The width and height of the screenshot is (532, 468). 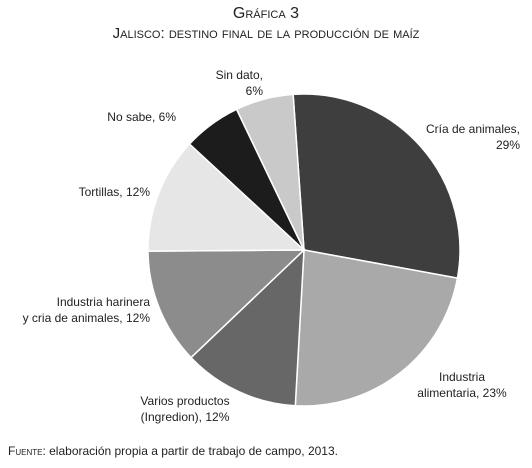 I want to click on slice-label: Industria harinera, so click(x=104, y=302).